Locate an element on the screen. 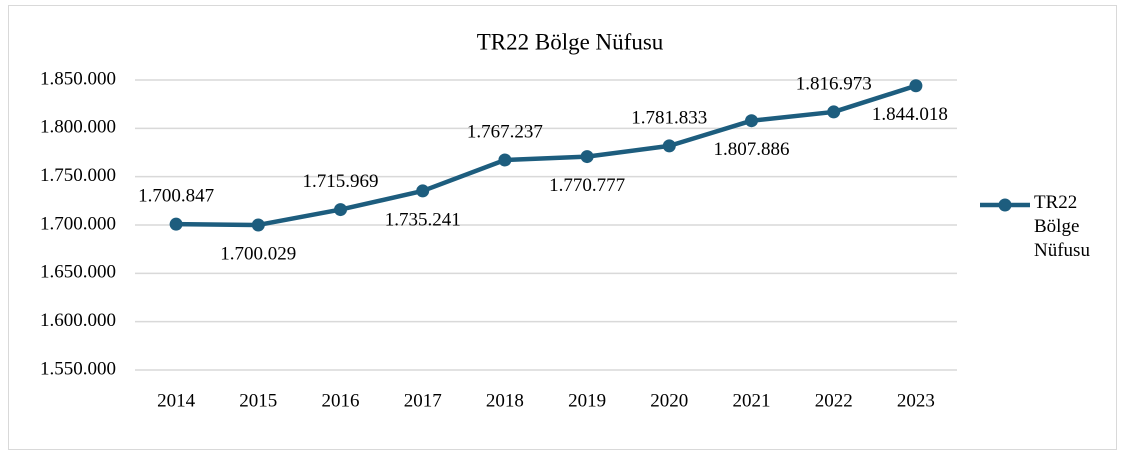  data-label: 1.781.833 is located at coordinates (669, 117).